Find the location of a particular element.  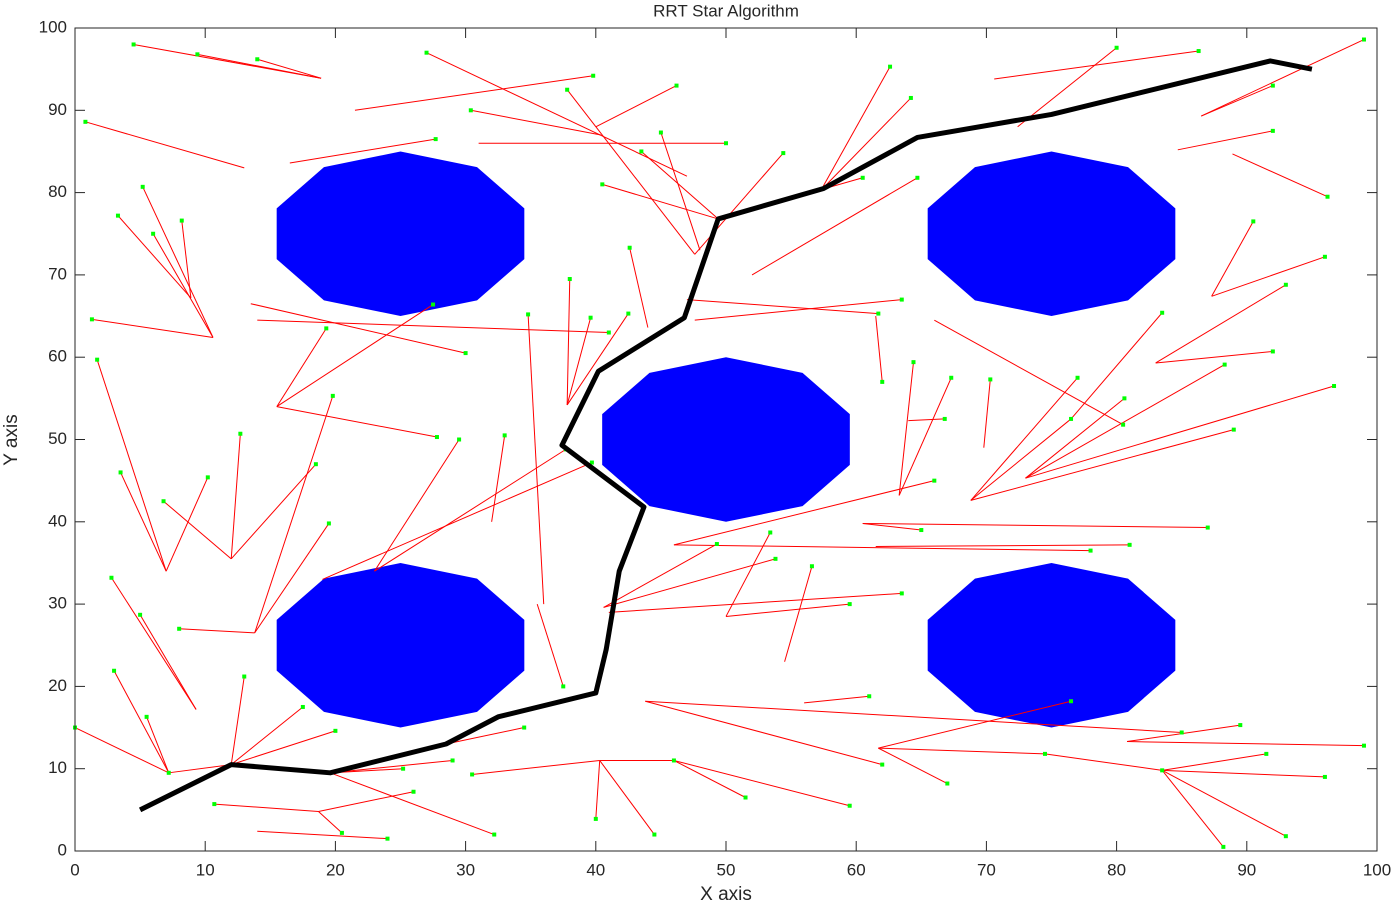

x-tick-label: 90 is located at coordinates (1246, 869).